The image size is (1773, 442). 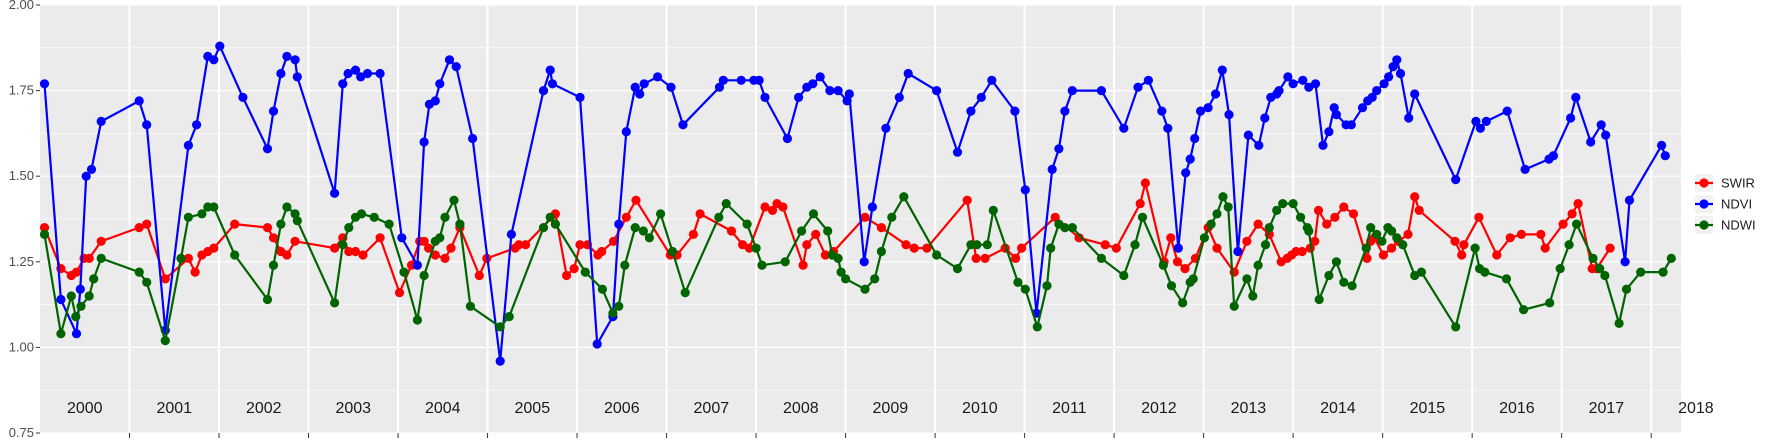 I want to click on year-label: 2011, so click(x=1069, y=408).